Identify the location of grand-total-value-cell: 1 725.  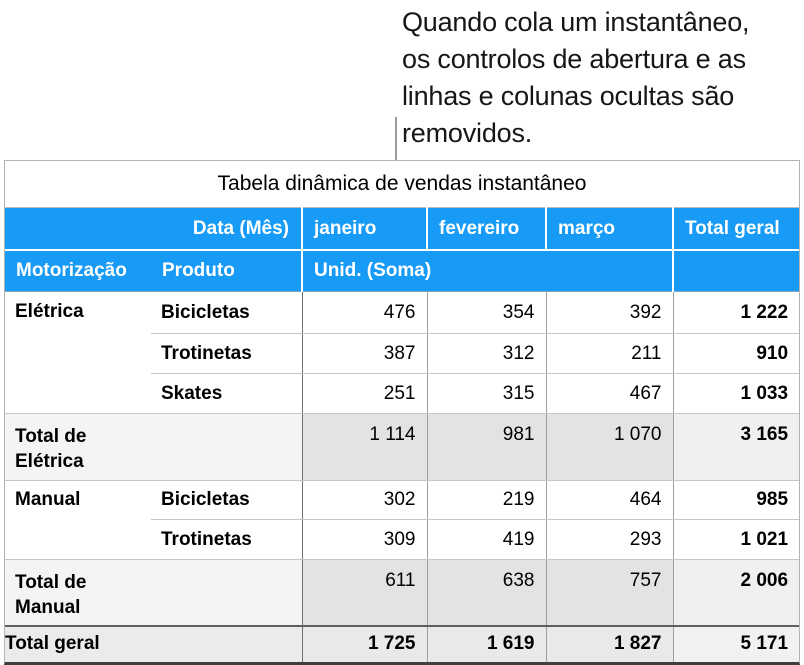
(364, 643).